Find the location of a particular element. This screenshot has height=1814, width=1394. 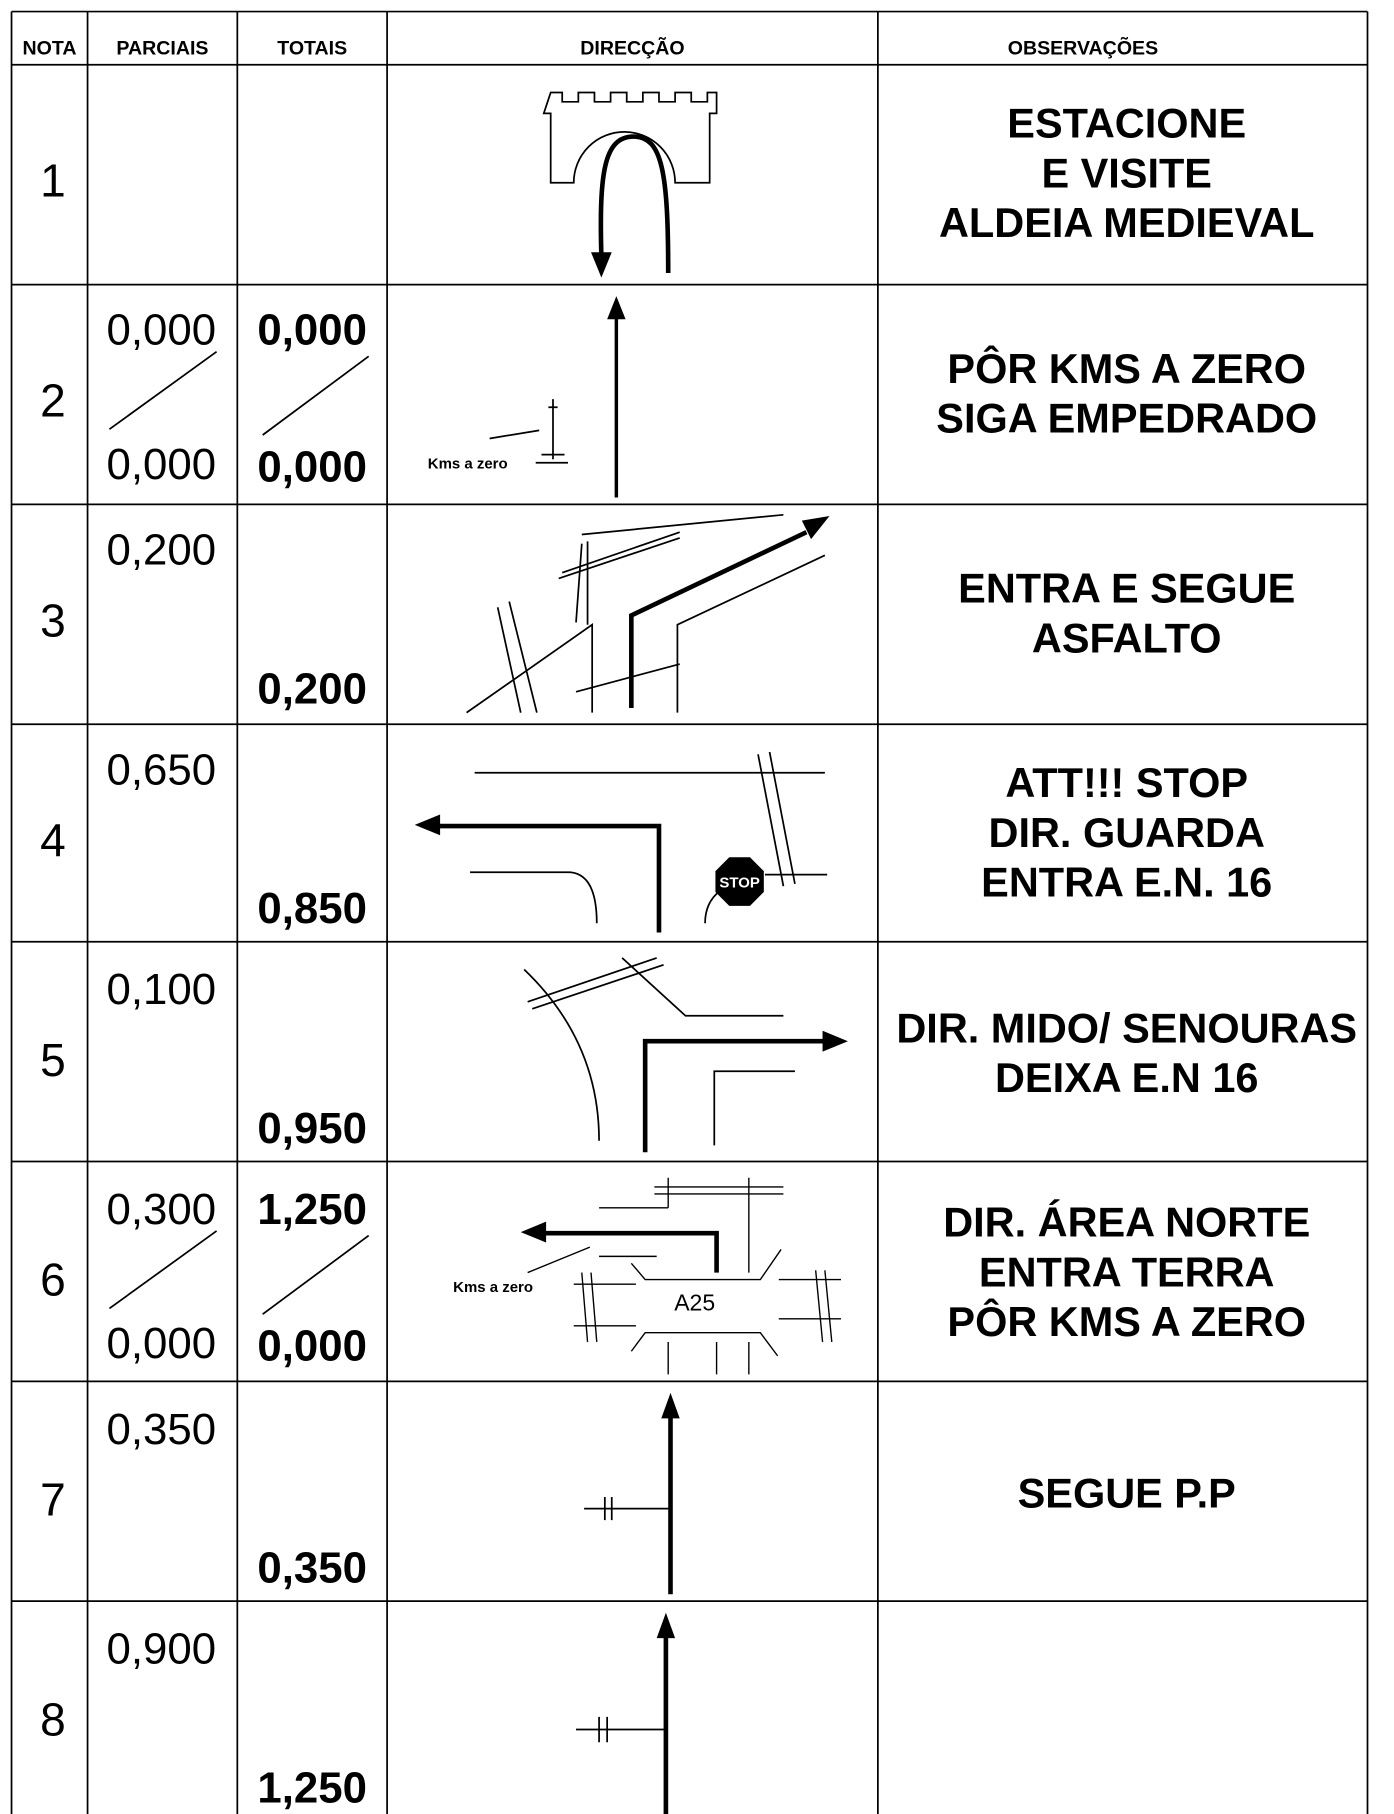

observacao: ALDEIA MEDIEVAL is located at coordinates (1126, 222).